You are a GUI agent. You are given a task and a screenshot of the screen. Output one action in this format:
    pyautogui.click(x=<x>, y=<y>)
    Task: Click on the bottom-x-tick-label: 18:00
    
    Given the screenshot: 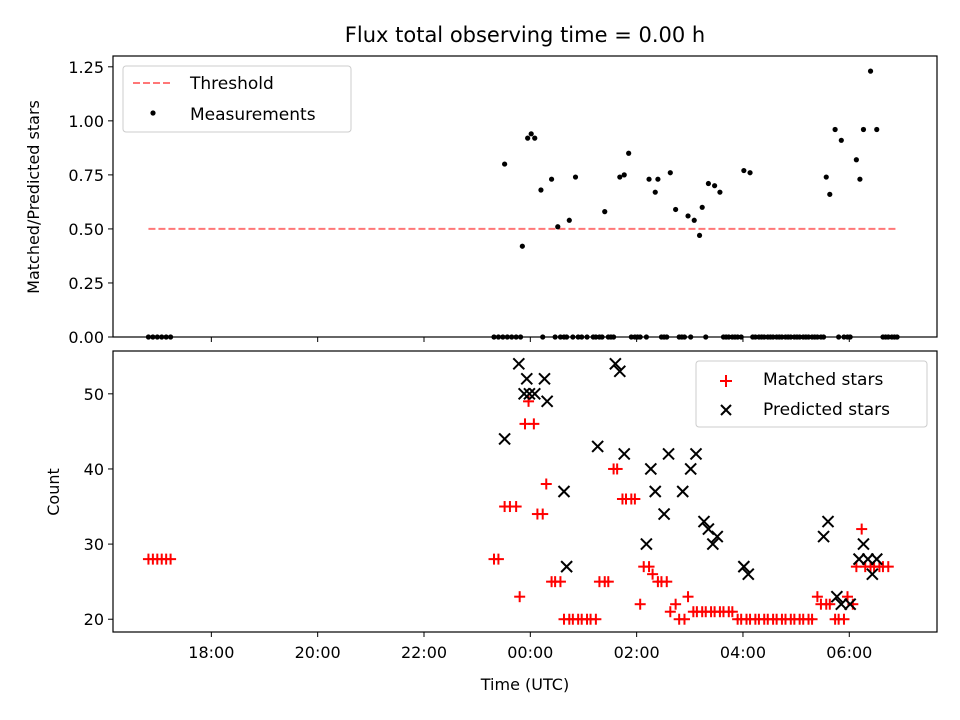 What is the action you would take?
    pyautogui.click(x=211, y=652)
    